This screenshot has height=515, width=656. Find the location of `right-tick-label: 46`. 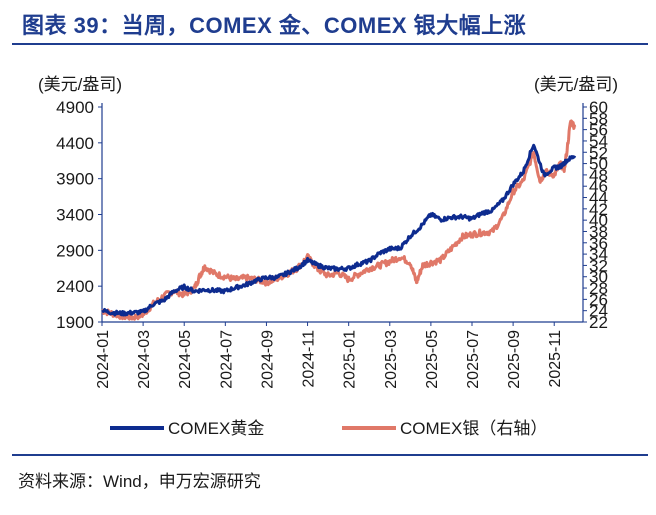

right-tick-label: 46 is located at coordinates (598, 186).